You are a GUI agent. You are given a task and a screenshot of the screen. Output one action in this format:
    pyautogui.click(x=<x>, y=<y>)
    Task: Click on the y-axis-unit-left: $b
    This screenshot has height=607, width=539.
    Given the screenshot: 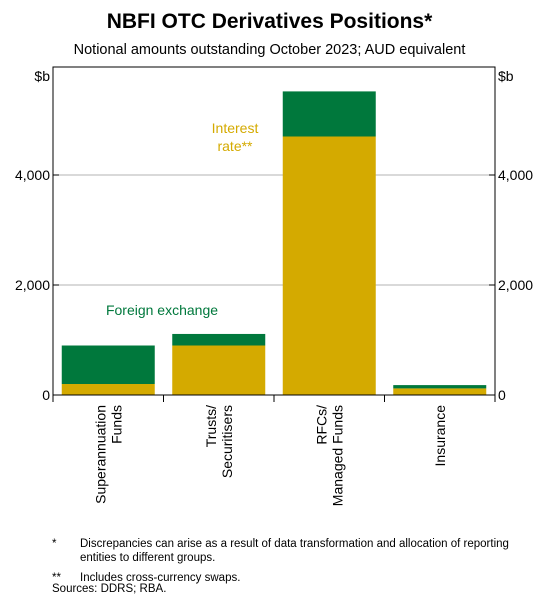 What is the action you would take?
    pyautogui.click(x=42, y=76)
    